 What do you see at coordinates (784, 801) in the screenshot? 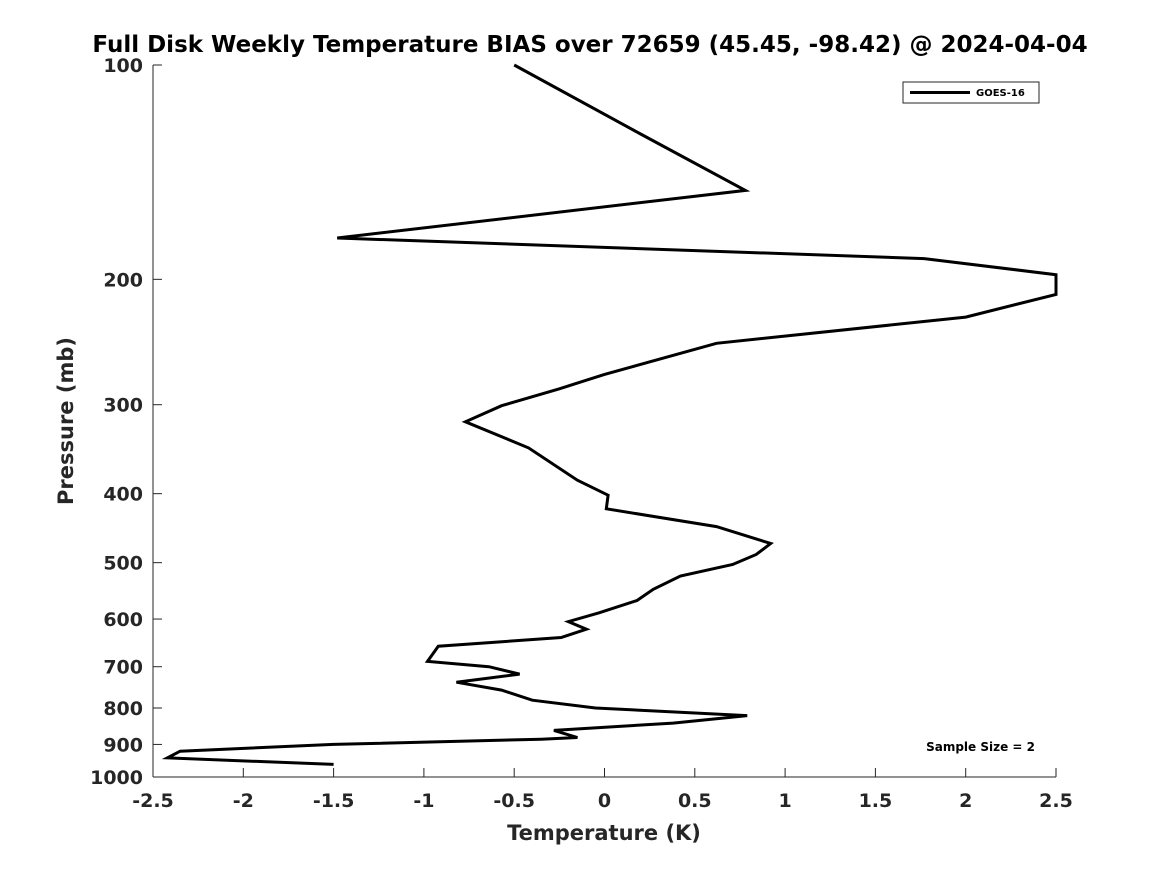
I see `x-tick-label: 1` at bounding box center [784, 801].